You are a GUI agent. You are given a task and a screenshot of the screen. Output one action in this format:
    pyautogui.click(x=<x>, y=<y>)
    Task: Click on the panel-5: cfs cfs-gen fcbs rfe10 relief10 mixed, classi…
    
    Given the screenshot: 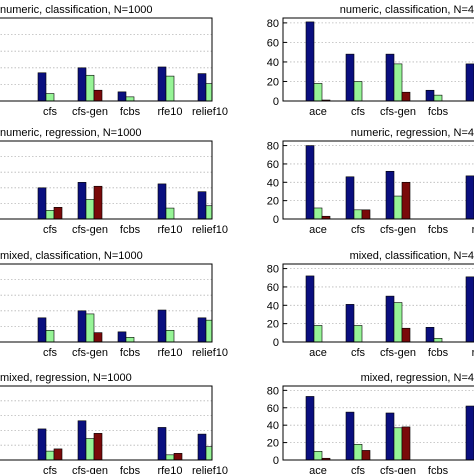 What is the action you would take?
    pyautogui.click(x=114, y=304)
    